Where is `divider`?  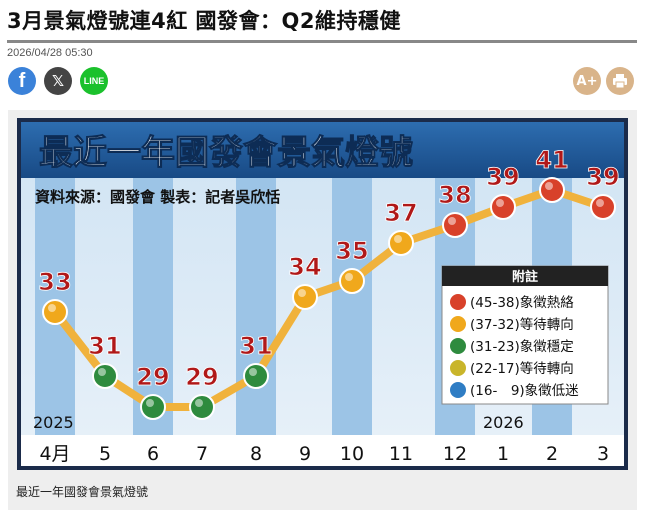 divider is located at coordinates (322, 41).